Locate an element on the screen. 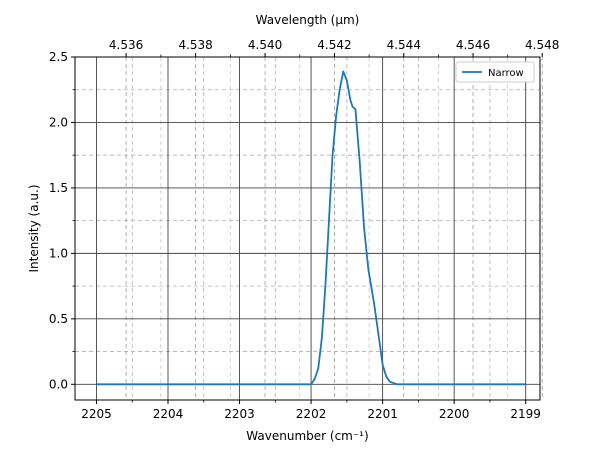 The image size is (600, 450). top-tick-label: 4.548 is located at coordinates (542, 45).